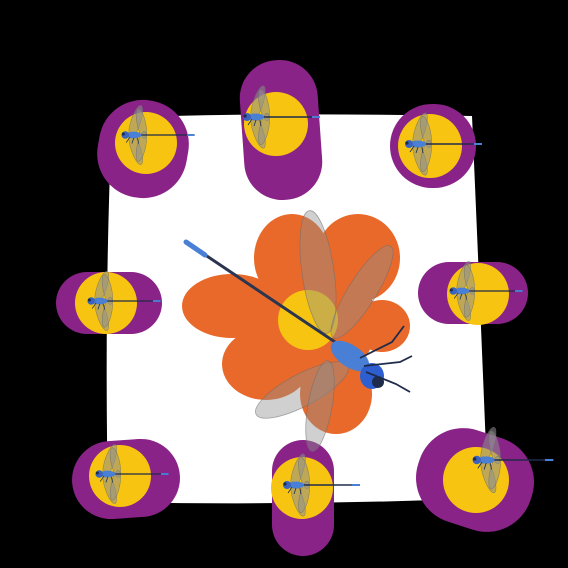 The width and height of the screenshot is (568, 568). Describe the element at coordinates (109, 301) in the screenshot. I see `flower-mid-left` at that location.